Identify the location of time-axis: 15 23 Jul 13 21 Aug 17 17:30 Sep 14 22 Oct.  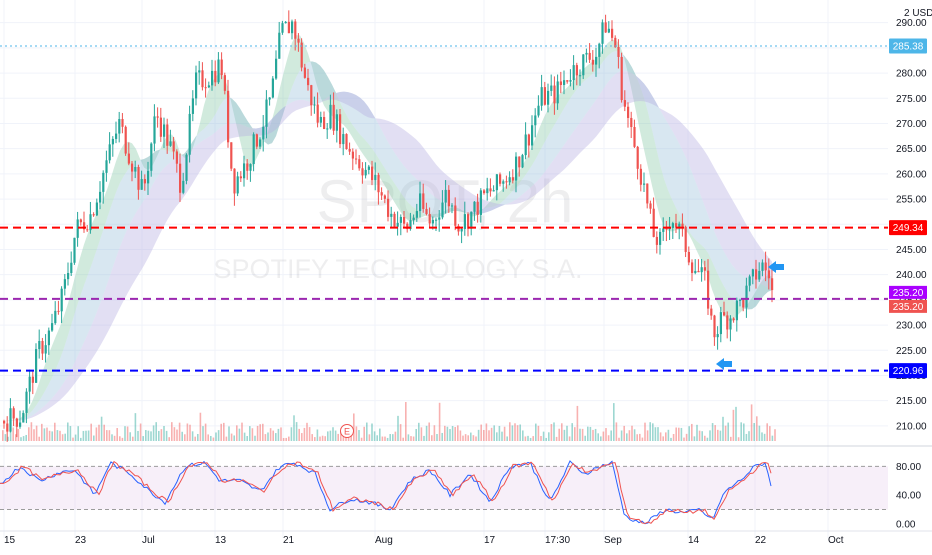
(466, 538).